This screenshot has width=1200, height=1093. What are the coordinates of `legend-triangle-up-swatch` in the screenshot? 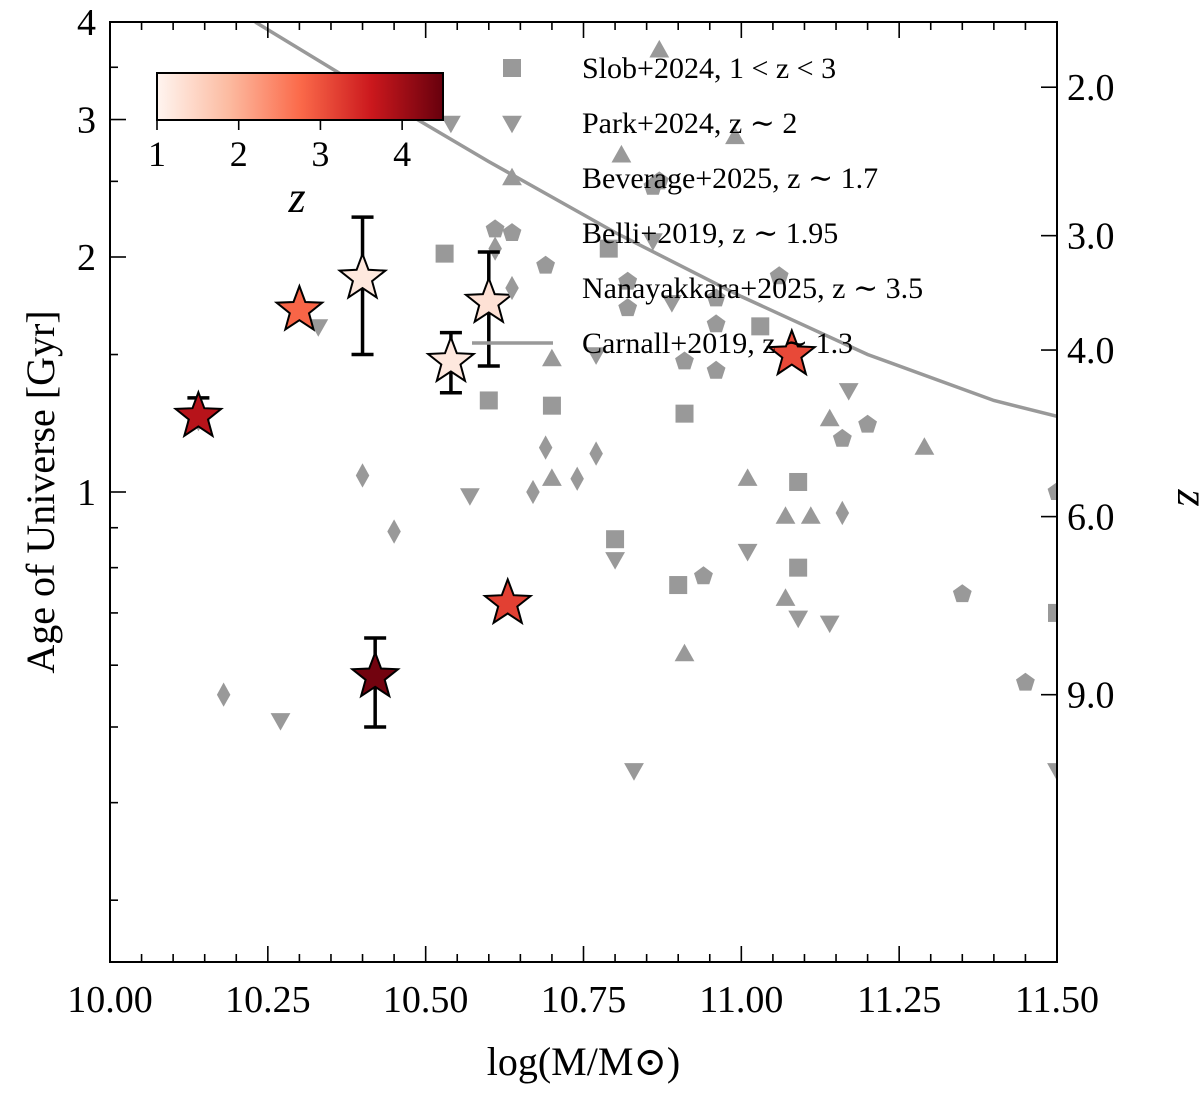 It's located at (512, 176).